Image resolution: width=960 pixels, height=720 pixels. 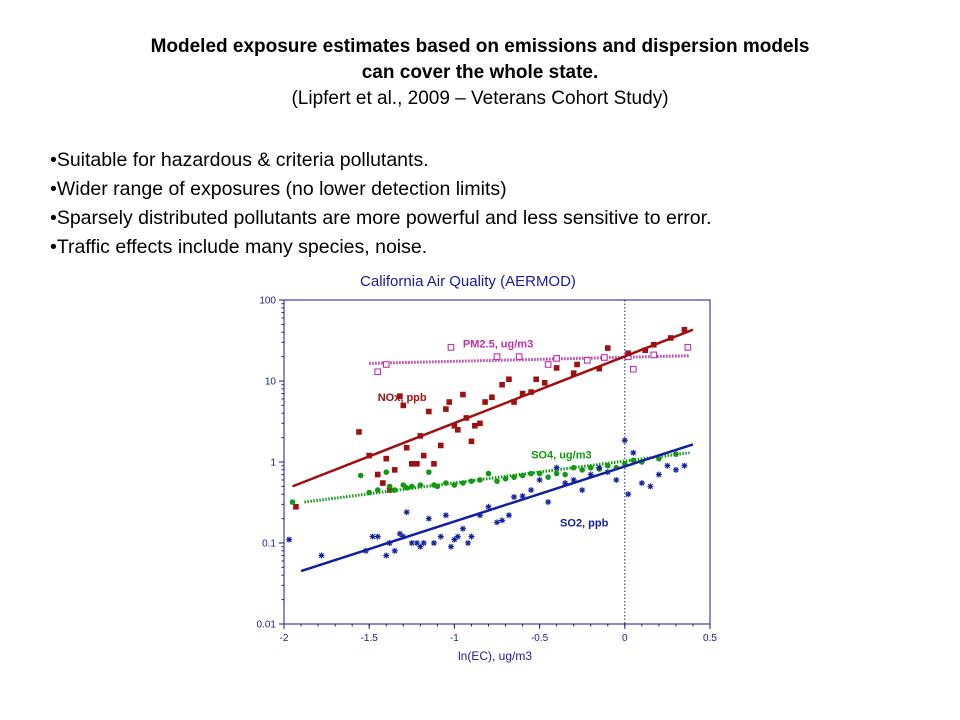 What do you see at coordinates (269, 544) in the screenshot?
I see `y-tick-label: 0.1` at bounding box center [269, 544].